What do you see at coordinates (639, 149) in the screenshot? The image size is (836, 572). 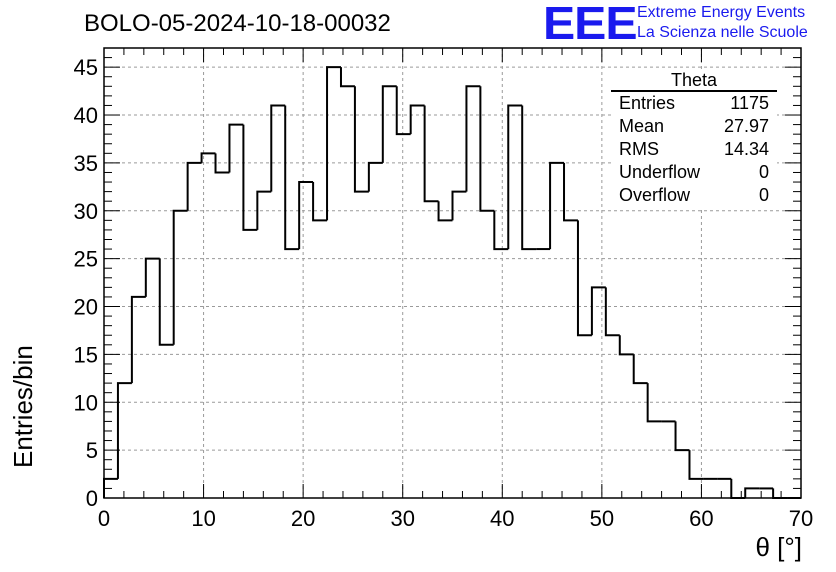 I see `stats-label: RMS` at bounding box center [639, 149].